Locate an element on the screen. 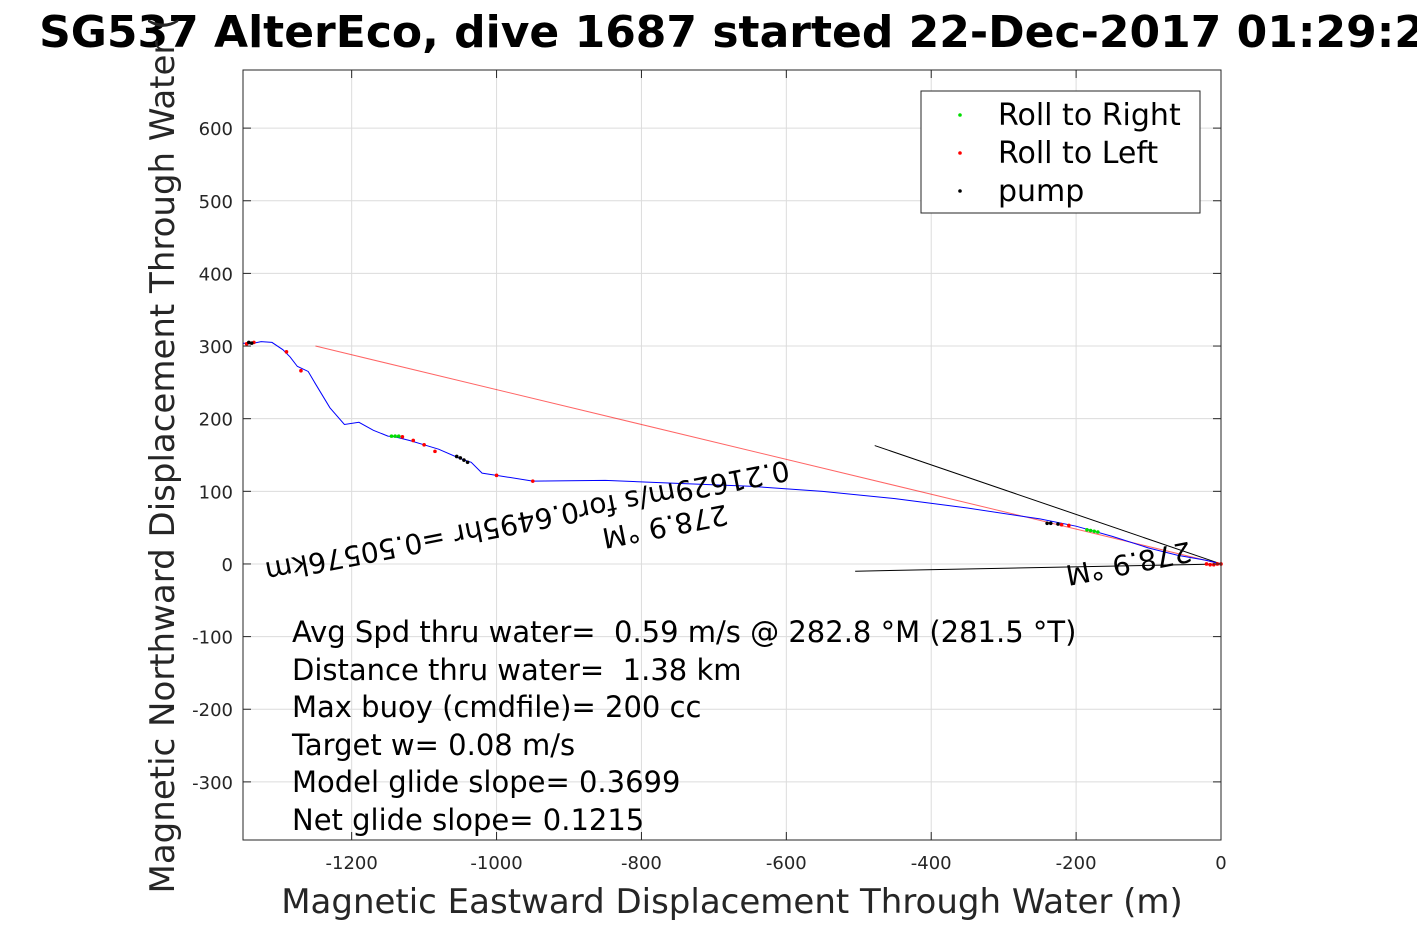 The image size is (1417, 945). legend-box is located at coordinates (1060, 152).